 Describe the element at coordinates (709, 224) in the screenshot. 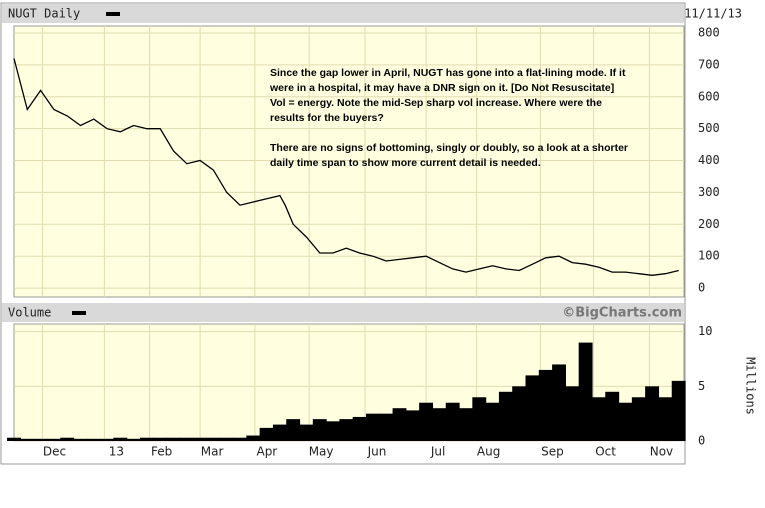

I see `y-tick-label: 200` at that location.